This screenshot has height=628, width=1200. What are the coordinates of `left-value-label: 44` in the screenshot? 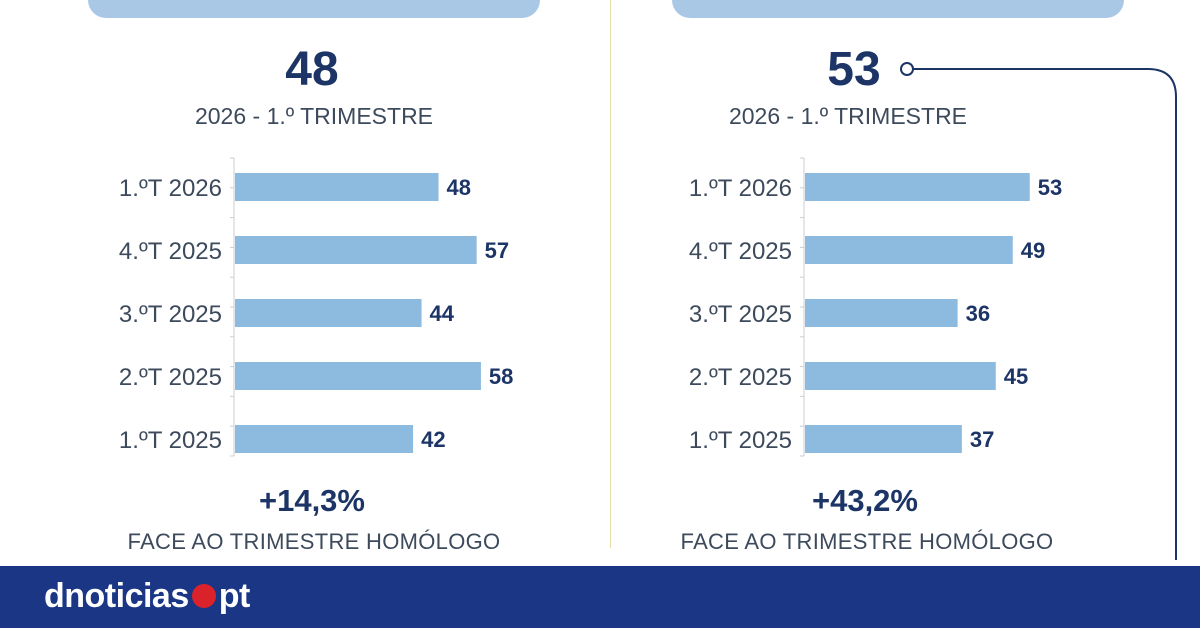 It's located at (442, 313).